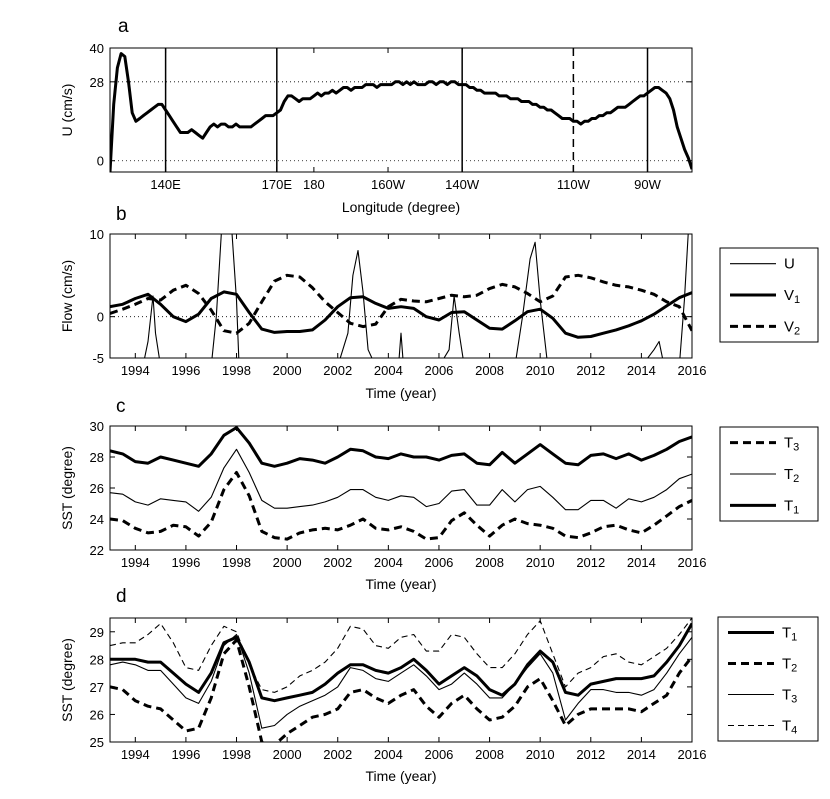  What do you see at coordinates (401, 207) in the screenshot?
I see `x-axis-label: Longitude (degree)` at bounding box center [401, 207].